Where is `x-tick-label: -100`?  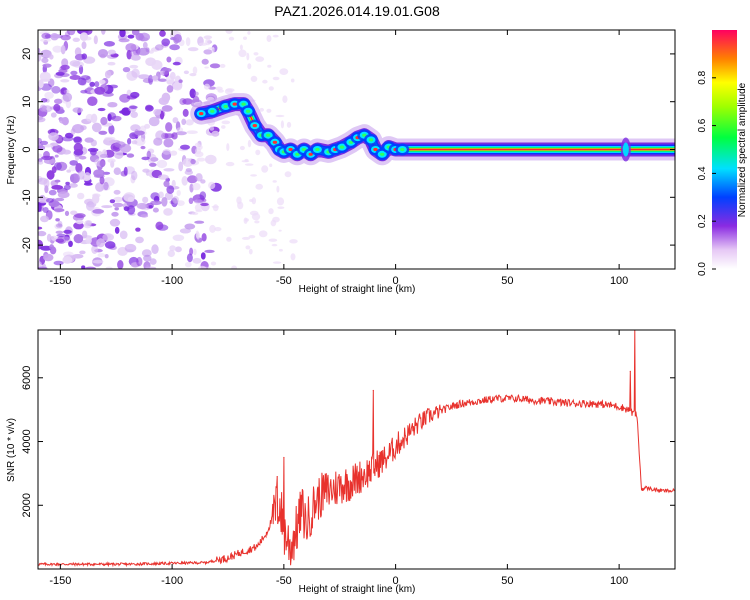
x-tick-label: -100 is located at coordinates (172, 581).